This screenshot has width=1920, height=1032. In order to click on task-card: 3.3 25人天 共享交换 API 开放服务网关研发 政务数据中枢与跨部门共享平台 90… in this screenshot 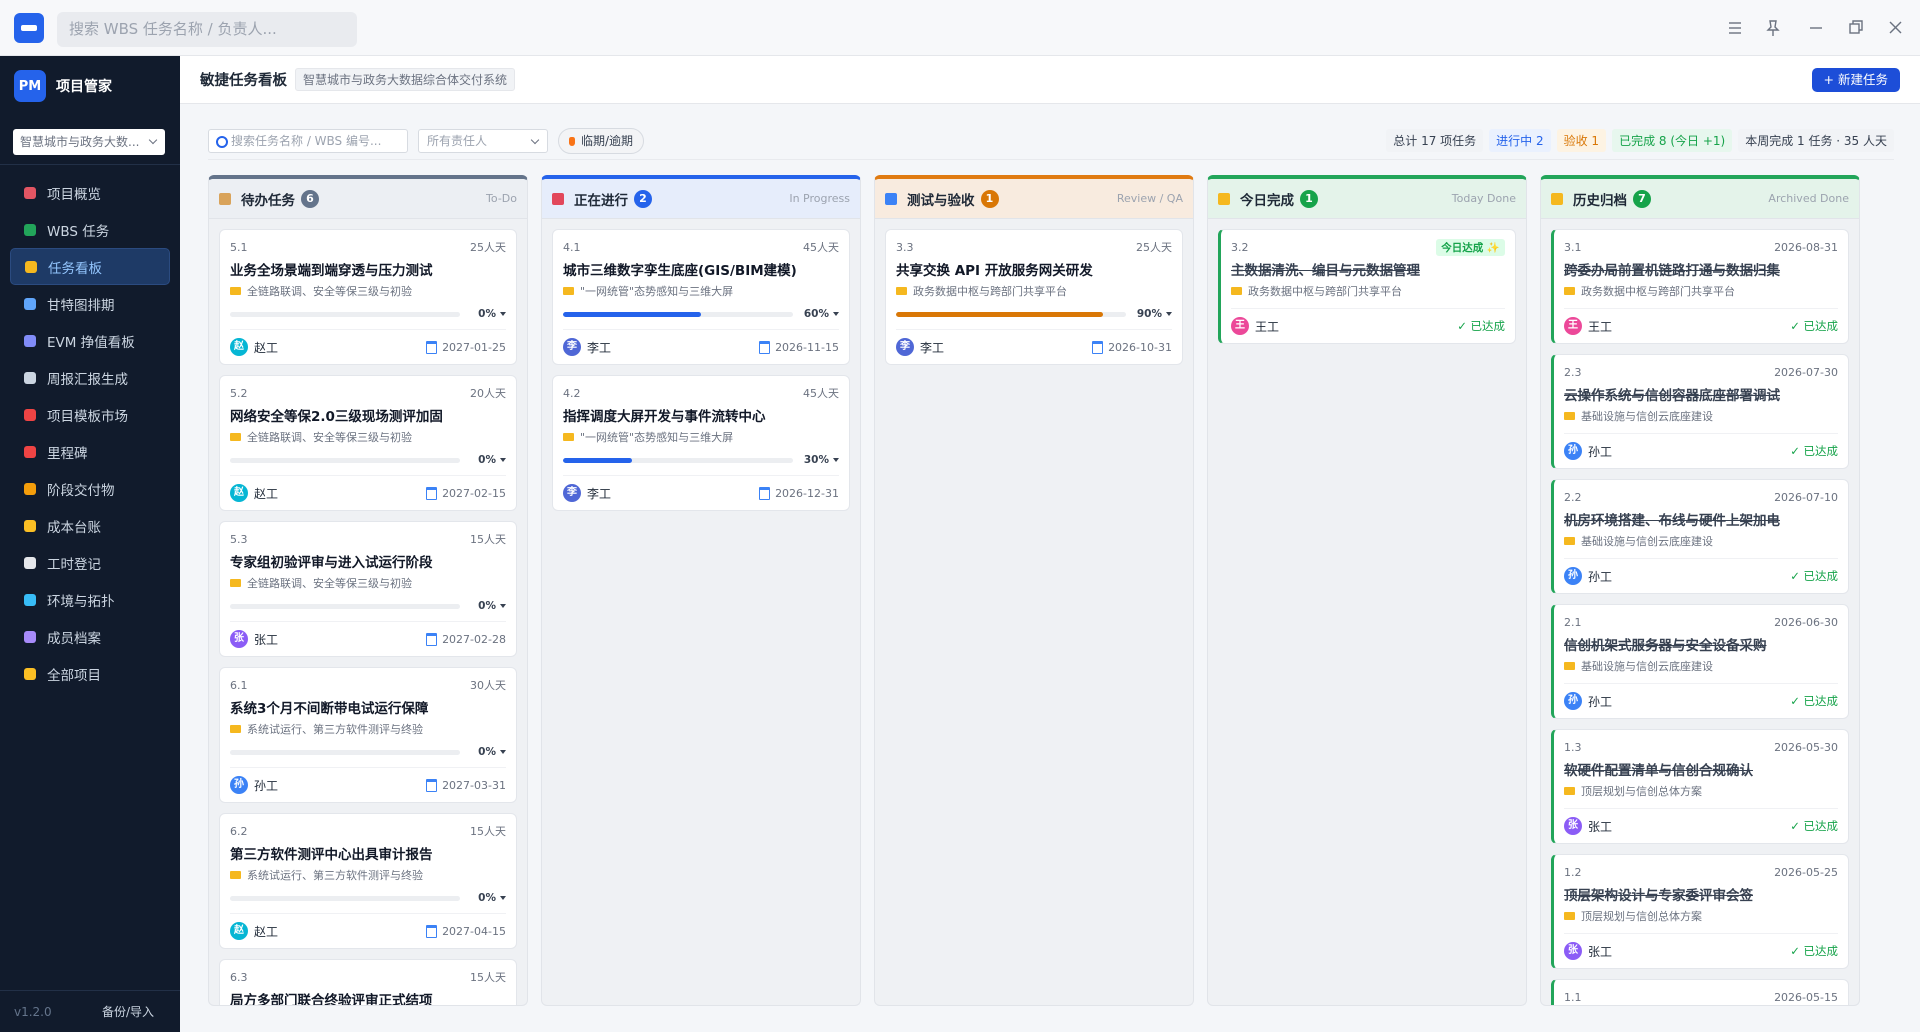, I will do `click(1034, 297)`.